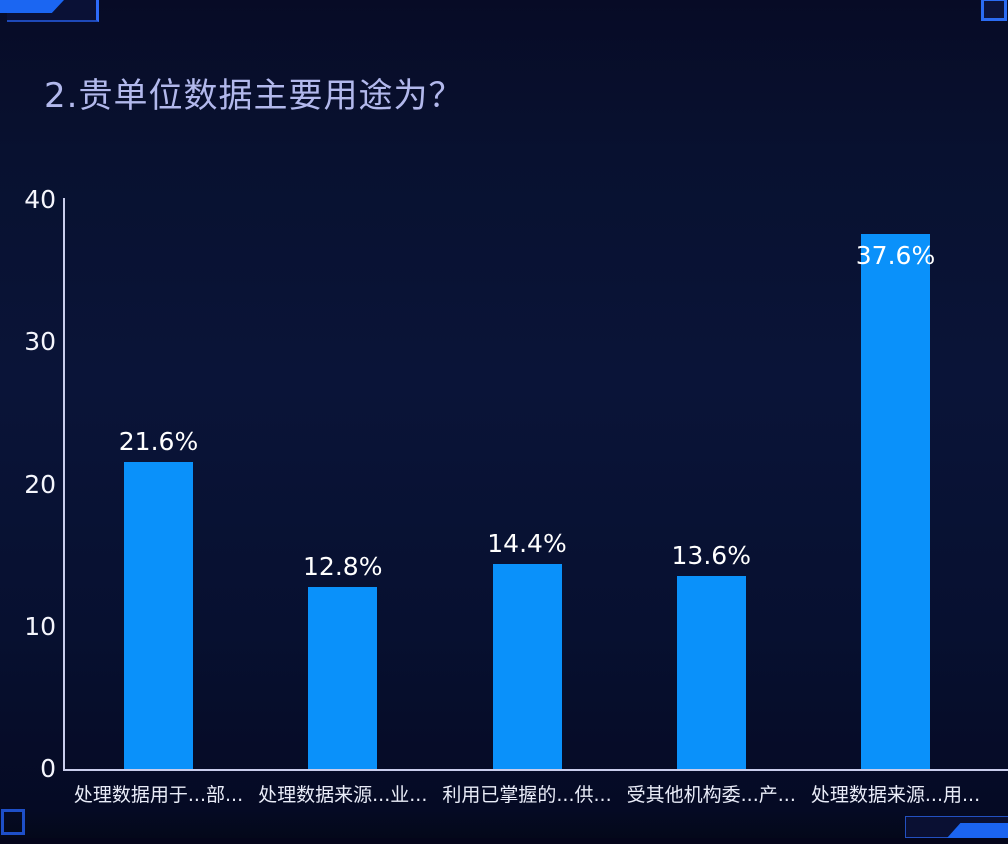 This screenshot has width=1008, height=844. What do you see at coordinates (535, 770) in the screenshot?
I see `x-axis-line` at bounding box center [535, 770].